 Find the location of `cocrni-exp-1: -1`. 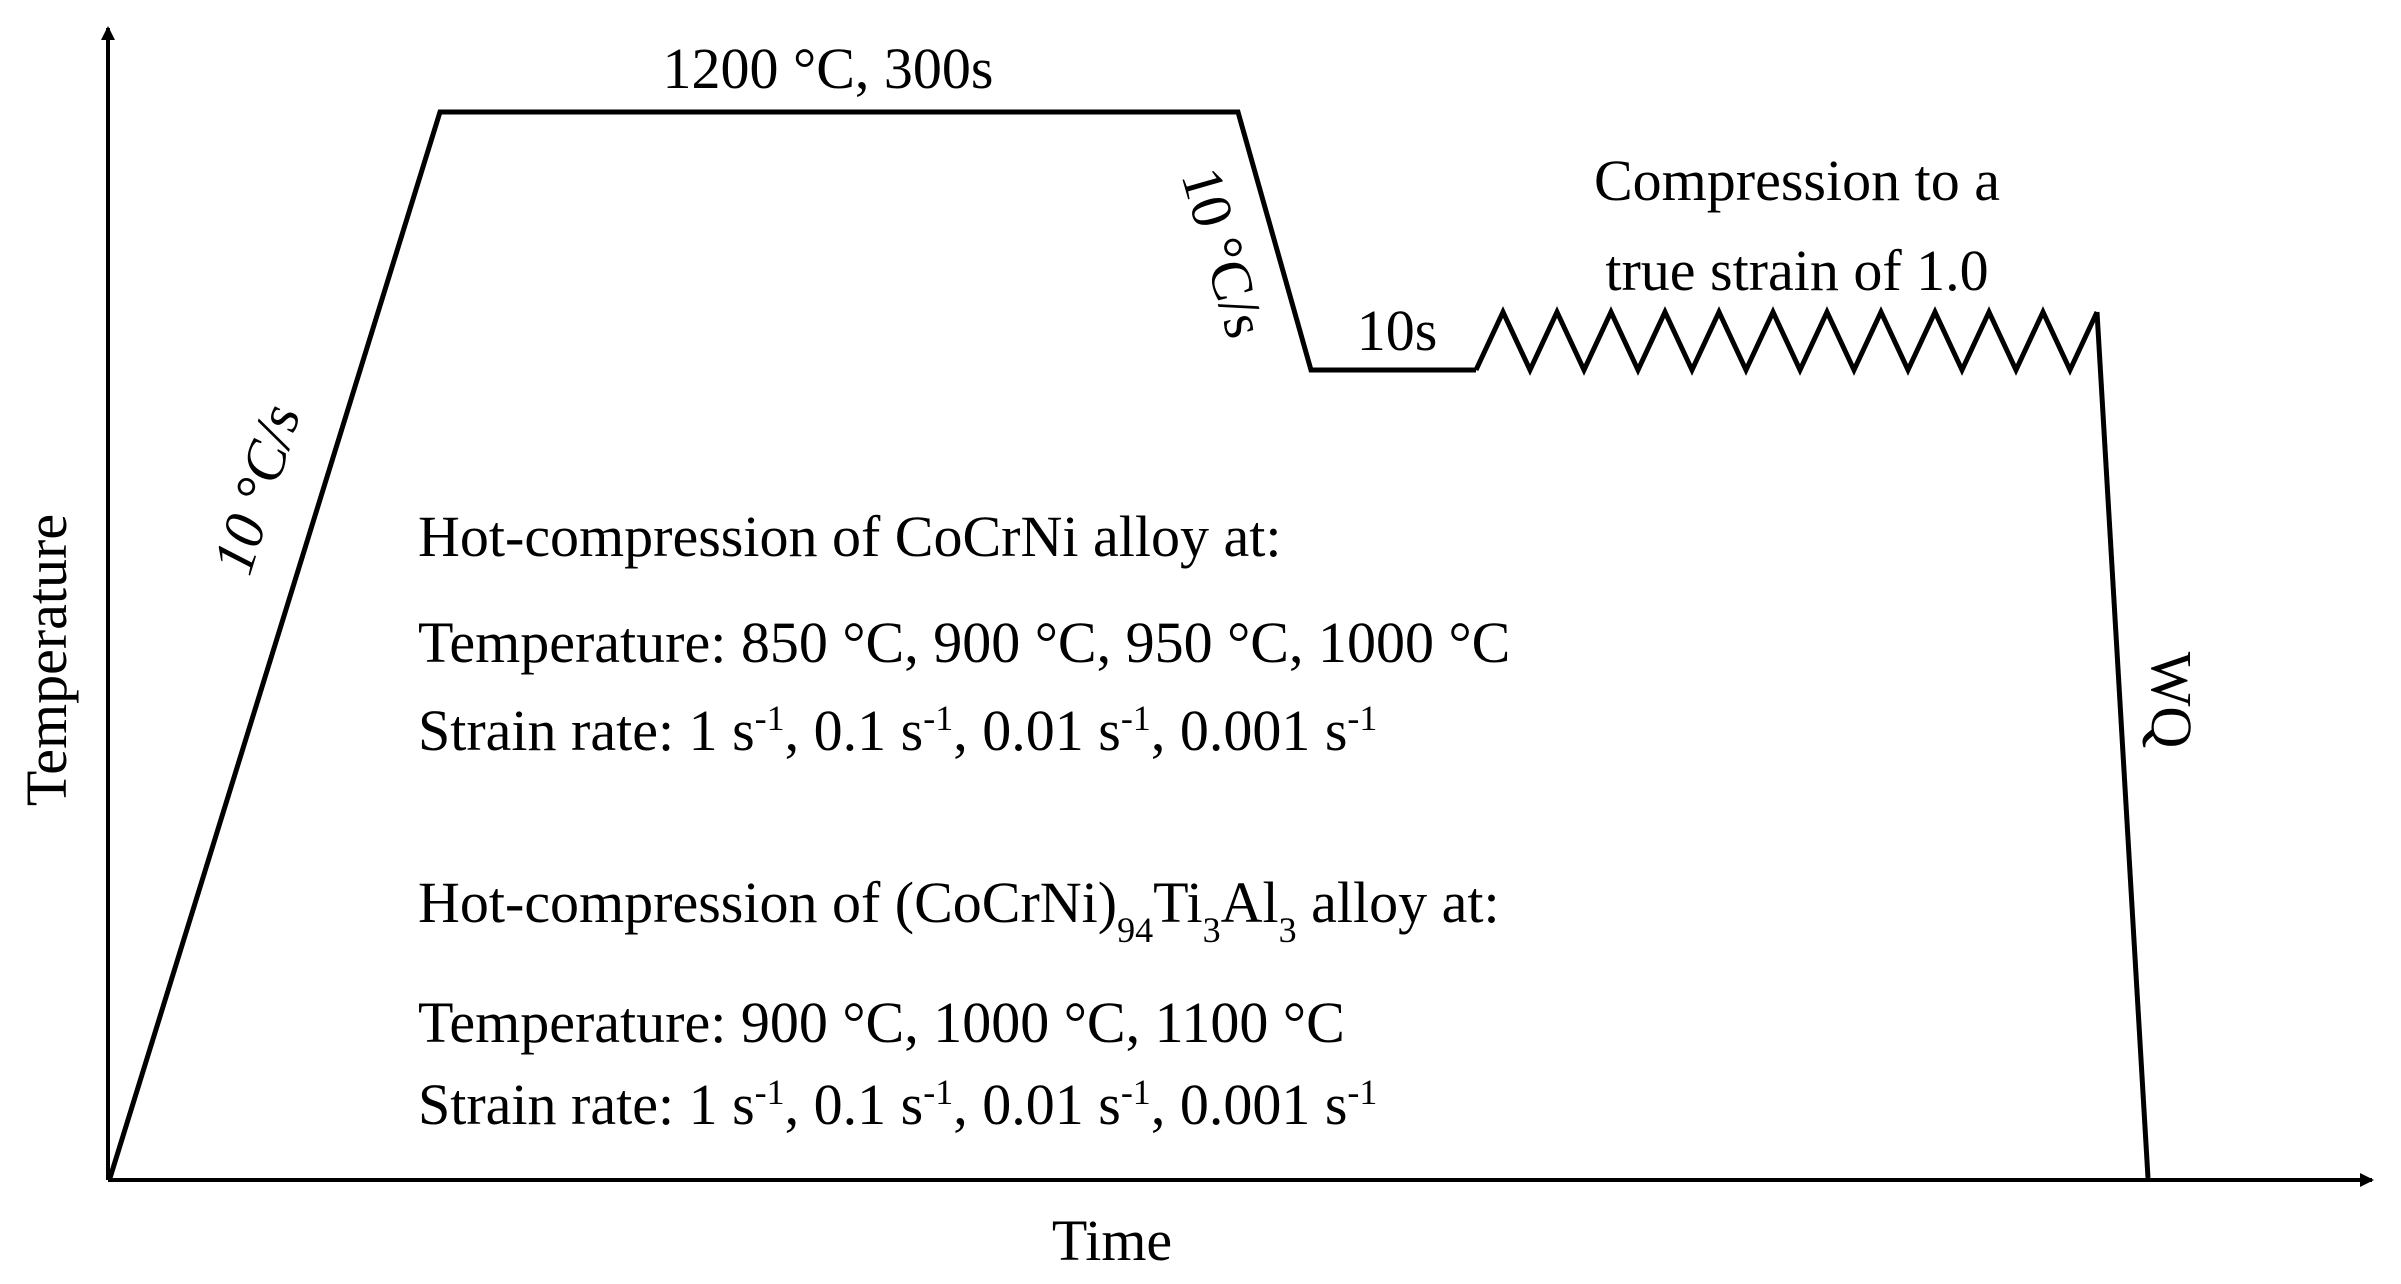

cocrni-exp-1: -1 is located at coordinates (770, 718).